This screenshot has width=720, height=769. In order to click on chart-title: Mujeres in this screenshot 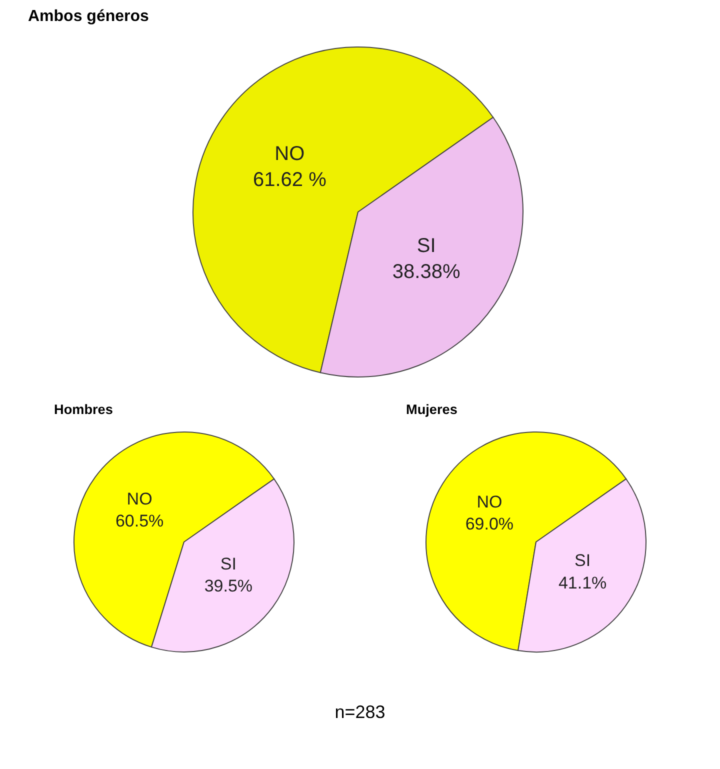, I will do `click(432, 410)`.